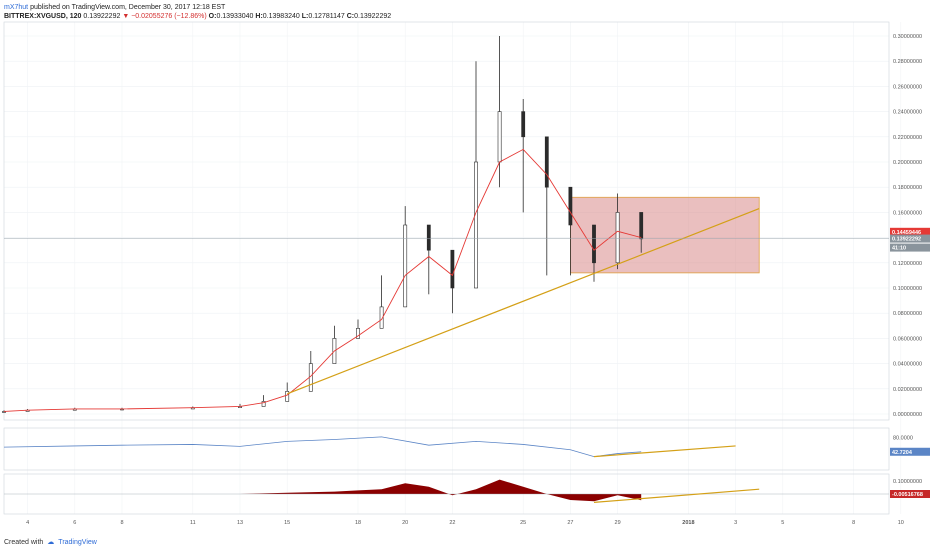 The height and width of the screenshot is (550, 932). Describe the element at coordinates (169, 16) in the screenshot. I see `price-change: −0.02055276 (−12.86%)` at that location.